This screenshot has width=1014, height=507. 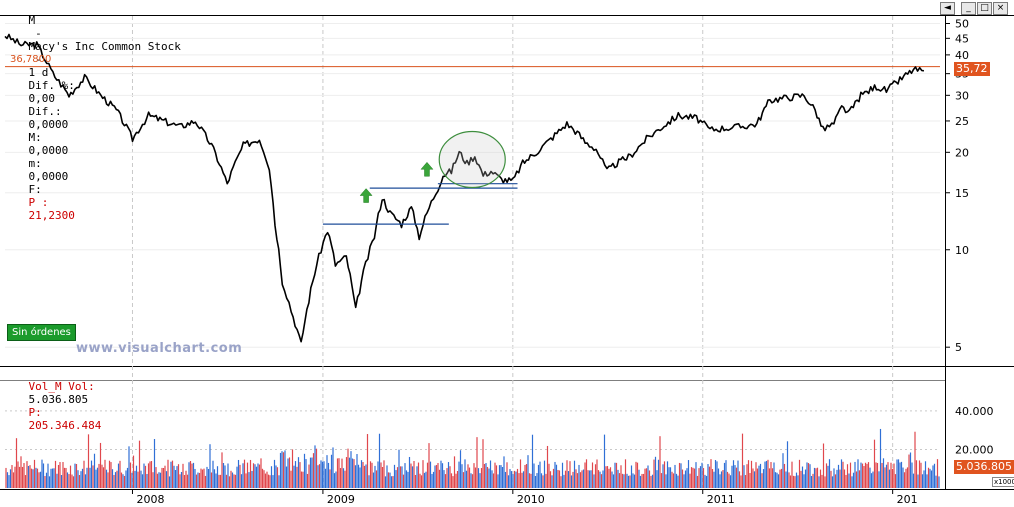 What do you see at coordinates (472, 159) in the screenshot?
I see `highlight-ellipse` at bounding box center [472, 159].